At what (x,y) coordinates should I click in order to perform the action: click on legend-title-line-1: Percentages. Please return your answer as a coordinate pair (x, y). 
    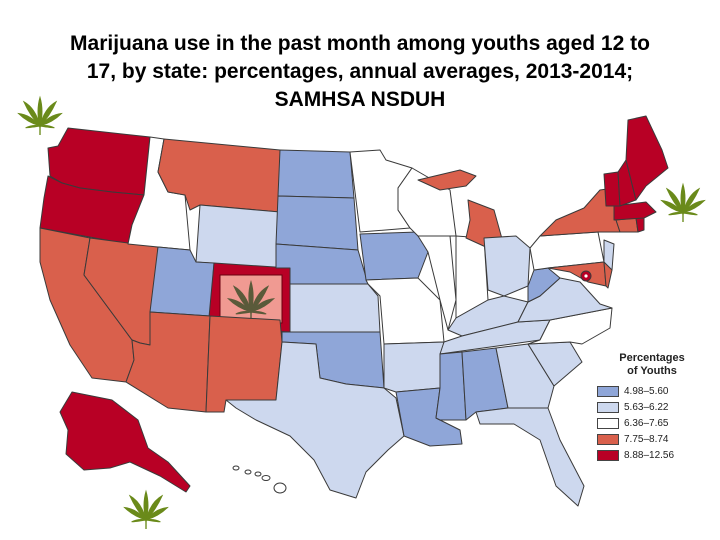
    Looking at the image, I should click on (652, 358).